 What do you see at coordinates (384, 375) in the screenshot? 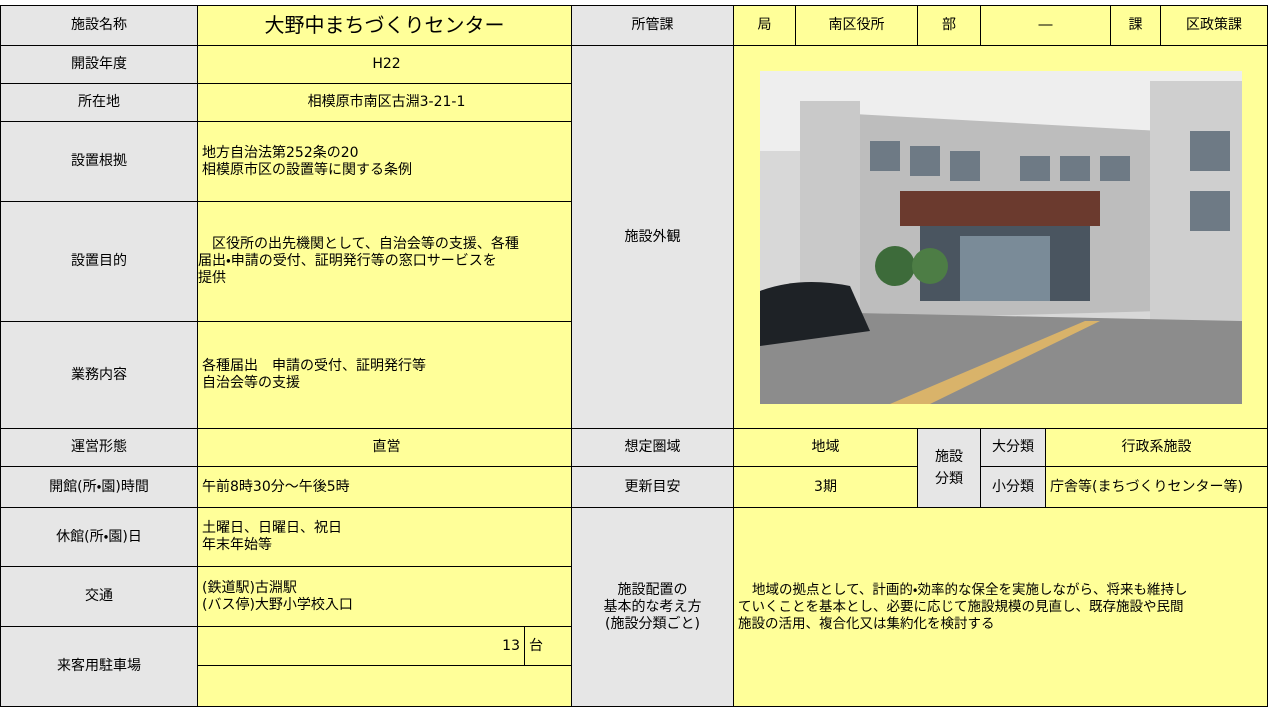
I see `value-cell: 各種届出 申請の受付、証明発行等 自治会等の支援` at bounding box center [384, 375].